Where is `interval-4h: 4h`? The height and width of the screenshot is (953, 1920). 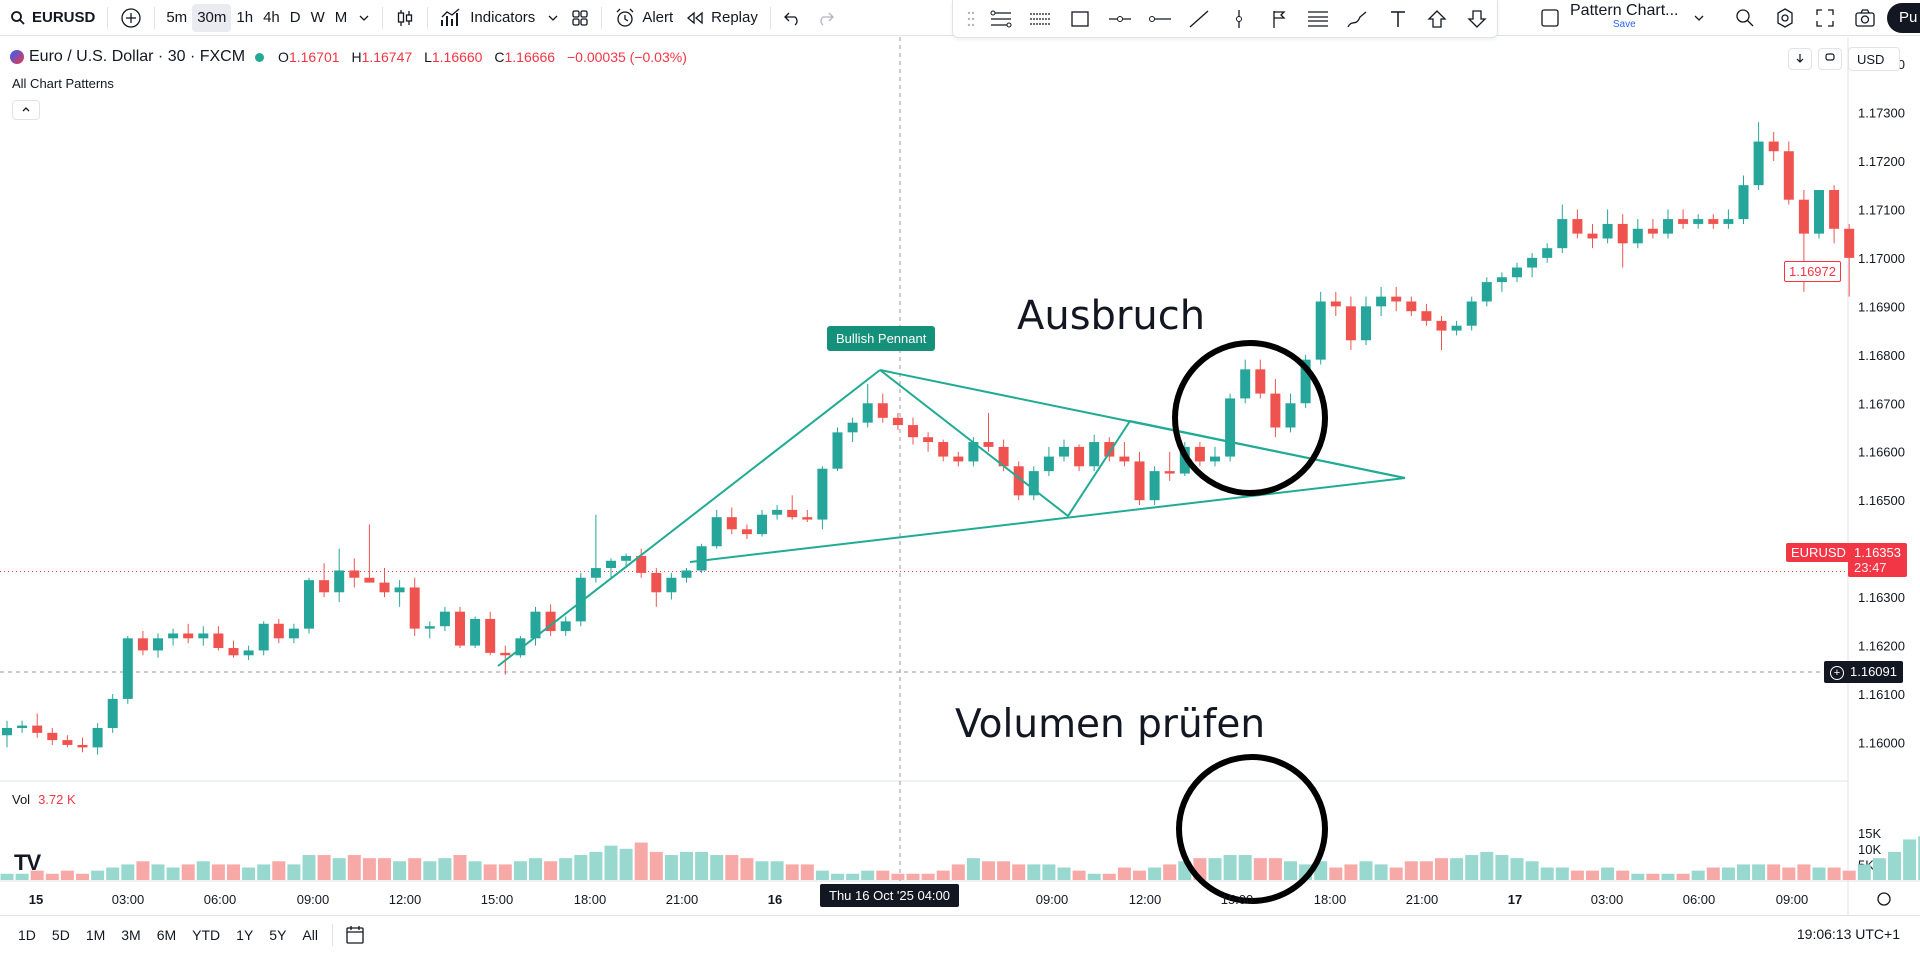
interval-4h: 4h is located at coordinates (271, 17).